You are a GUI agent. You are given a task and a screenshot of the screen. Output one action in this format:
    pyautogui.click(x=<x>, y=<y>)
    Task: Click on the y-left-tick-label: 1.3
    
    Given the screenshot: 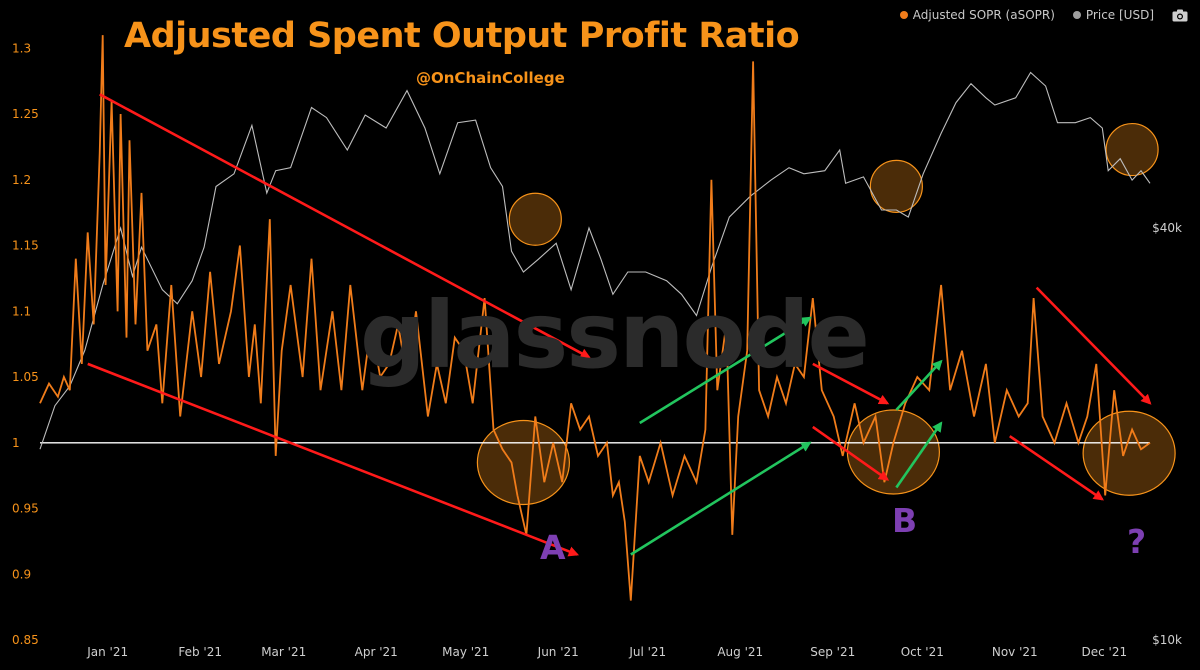 What is the action you would take?
    pyautogui.click(x=21, y=48)
    